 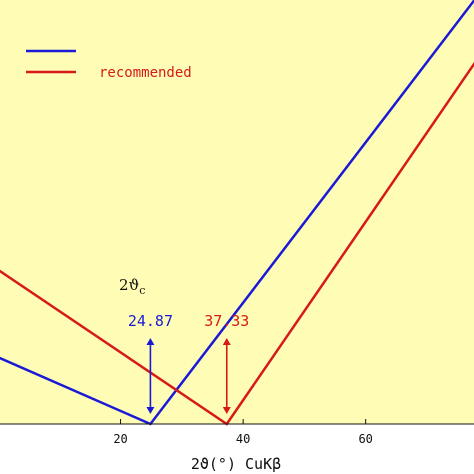 What do you see at coordinates (236, 464) in the screenshot?
I see `x-axis-label: 2ϑ(°) CuKβ` at bounding box center [236, 464].